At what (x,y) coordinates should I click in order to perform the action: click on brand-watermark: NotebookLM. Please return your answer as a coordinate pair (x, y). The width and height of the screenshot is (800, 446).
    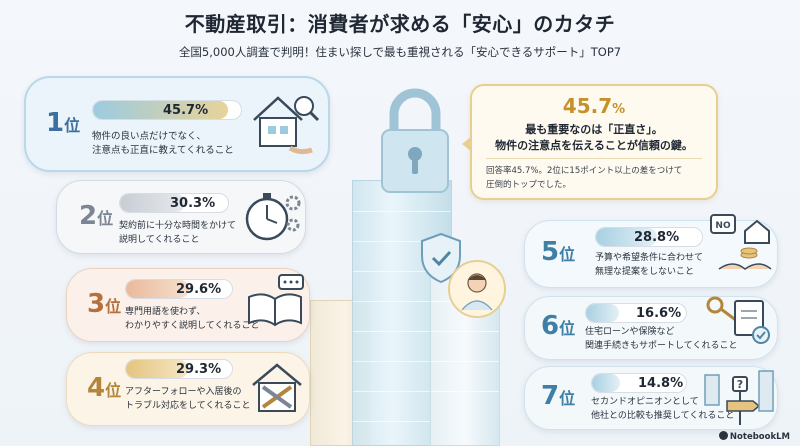
    Looking at the image, I should click on (754, 436).